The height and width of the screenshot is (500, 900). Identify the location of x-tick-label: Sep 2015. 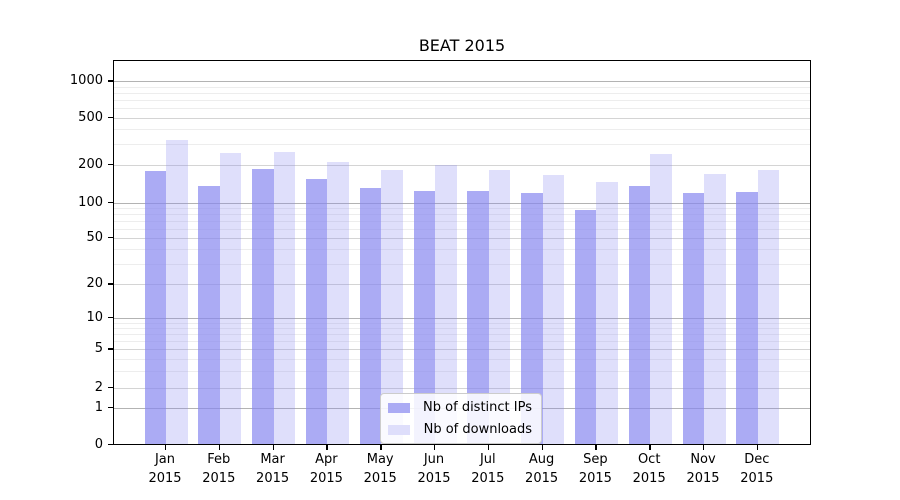
(595, 469).